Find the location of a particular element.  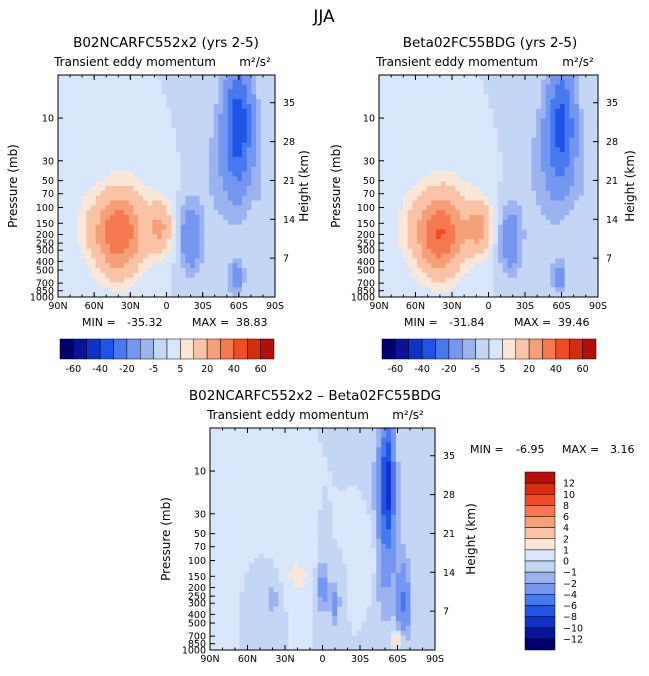

panel-1-title: B02NCARFC552x2 (yrs 2-5) is located at coordinates (166, 43).